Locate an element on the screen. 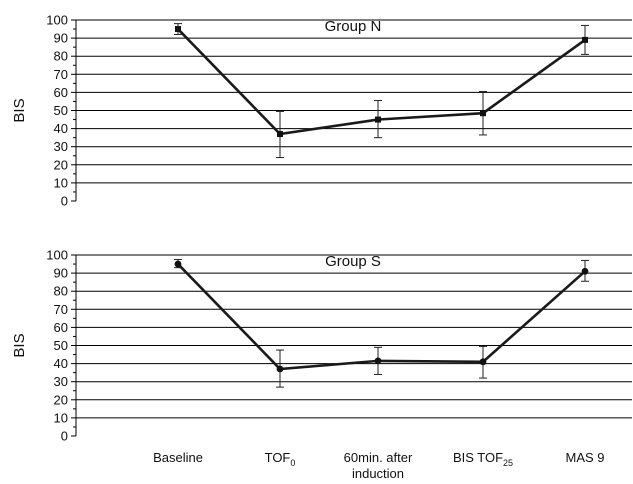 The image size is (633, 484). chart-title: Group S is located at coordinates (353, 261).